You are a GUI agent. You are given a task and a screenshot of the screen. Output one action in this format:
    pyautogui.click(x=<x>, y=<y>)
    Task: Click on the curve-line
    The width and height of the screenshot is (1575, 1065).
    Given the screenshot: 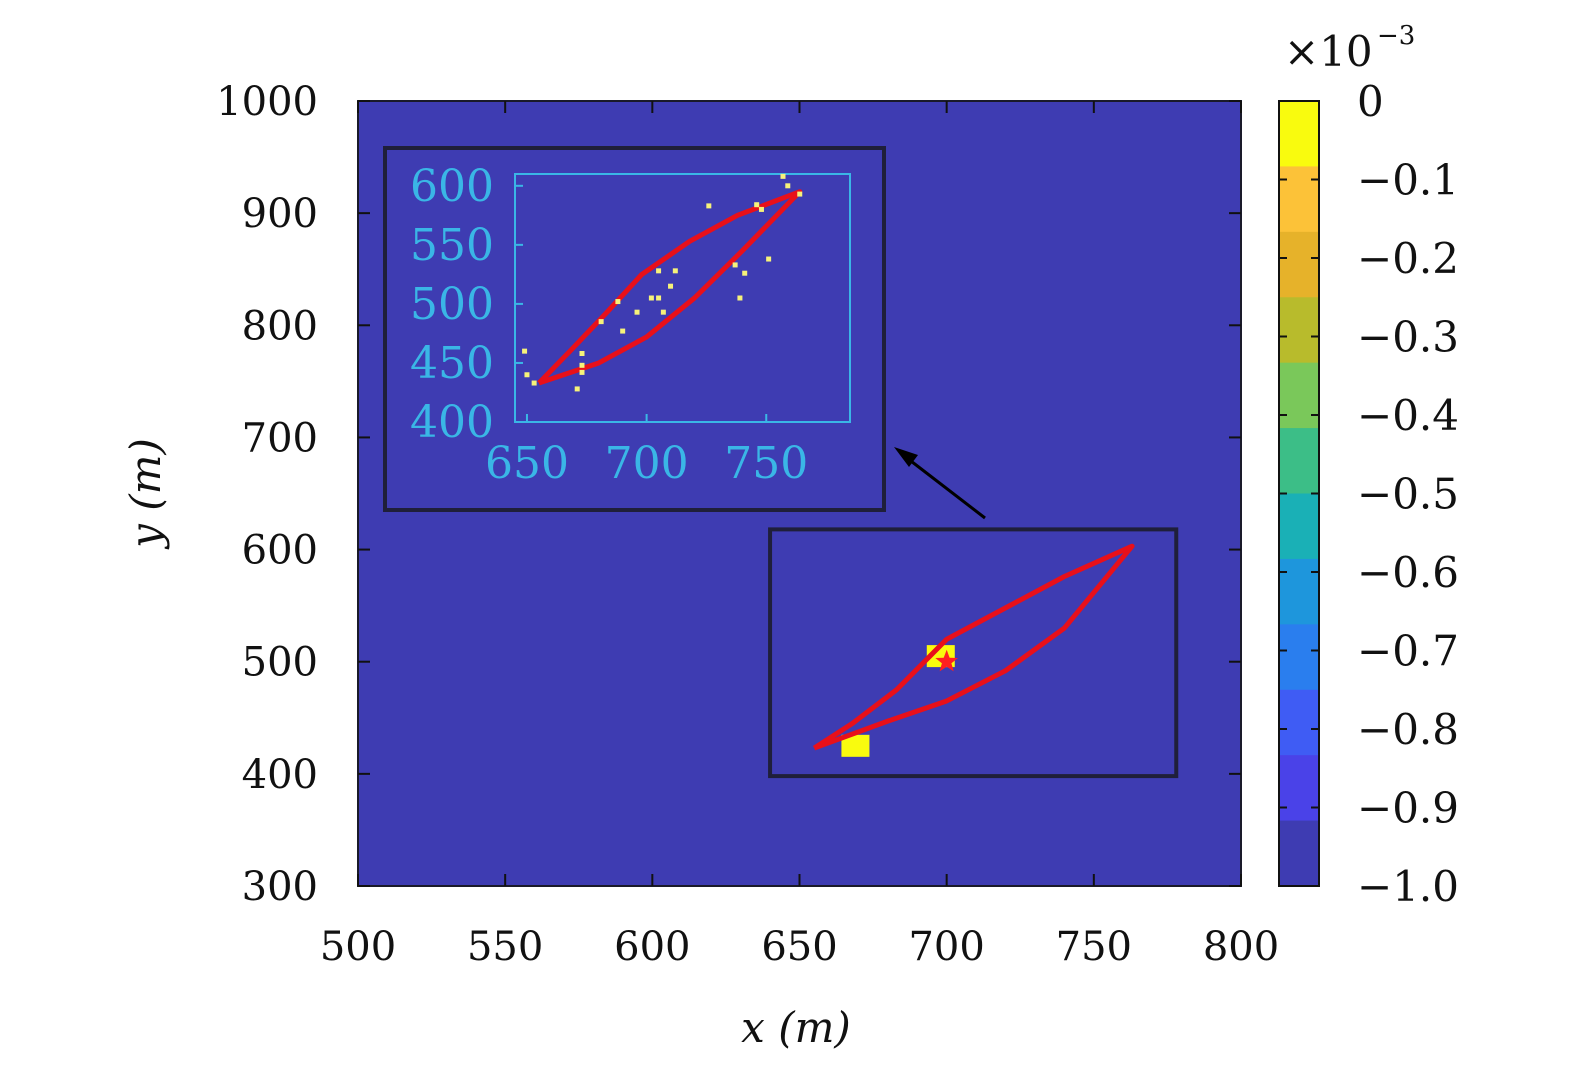 What is the action you would take?
    pyautogui.click(x=973, y=647)
    